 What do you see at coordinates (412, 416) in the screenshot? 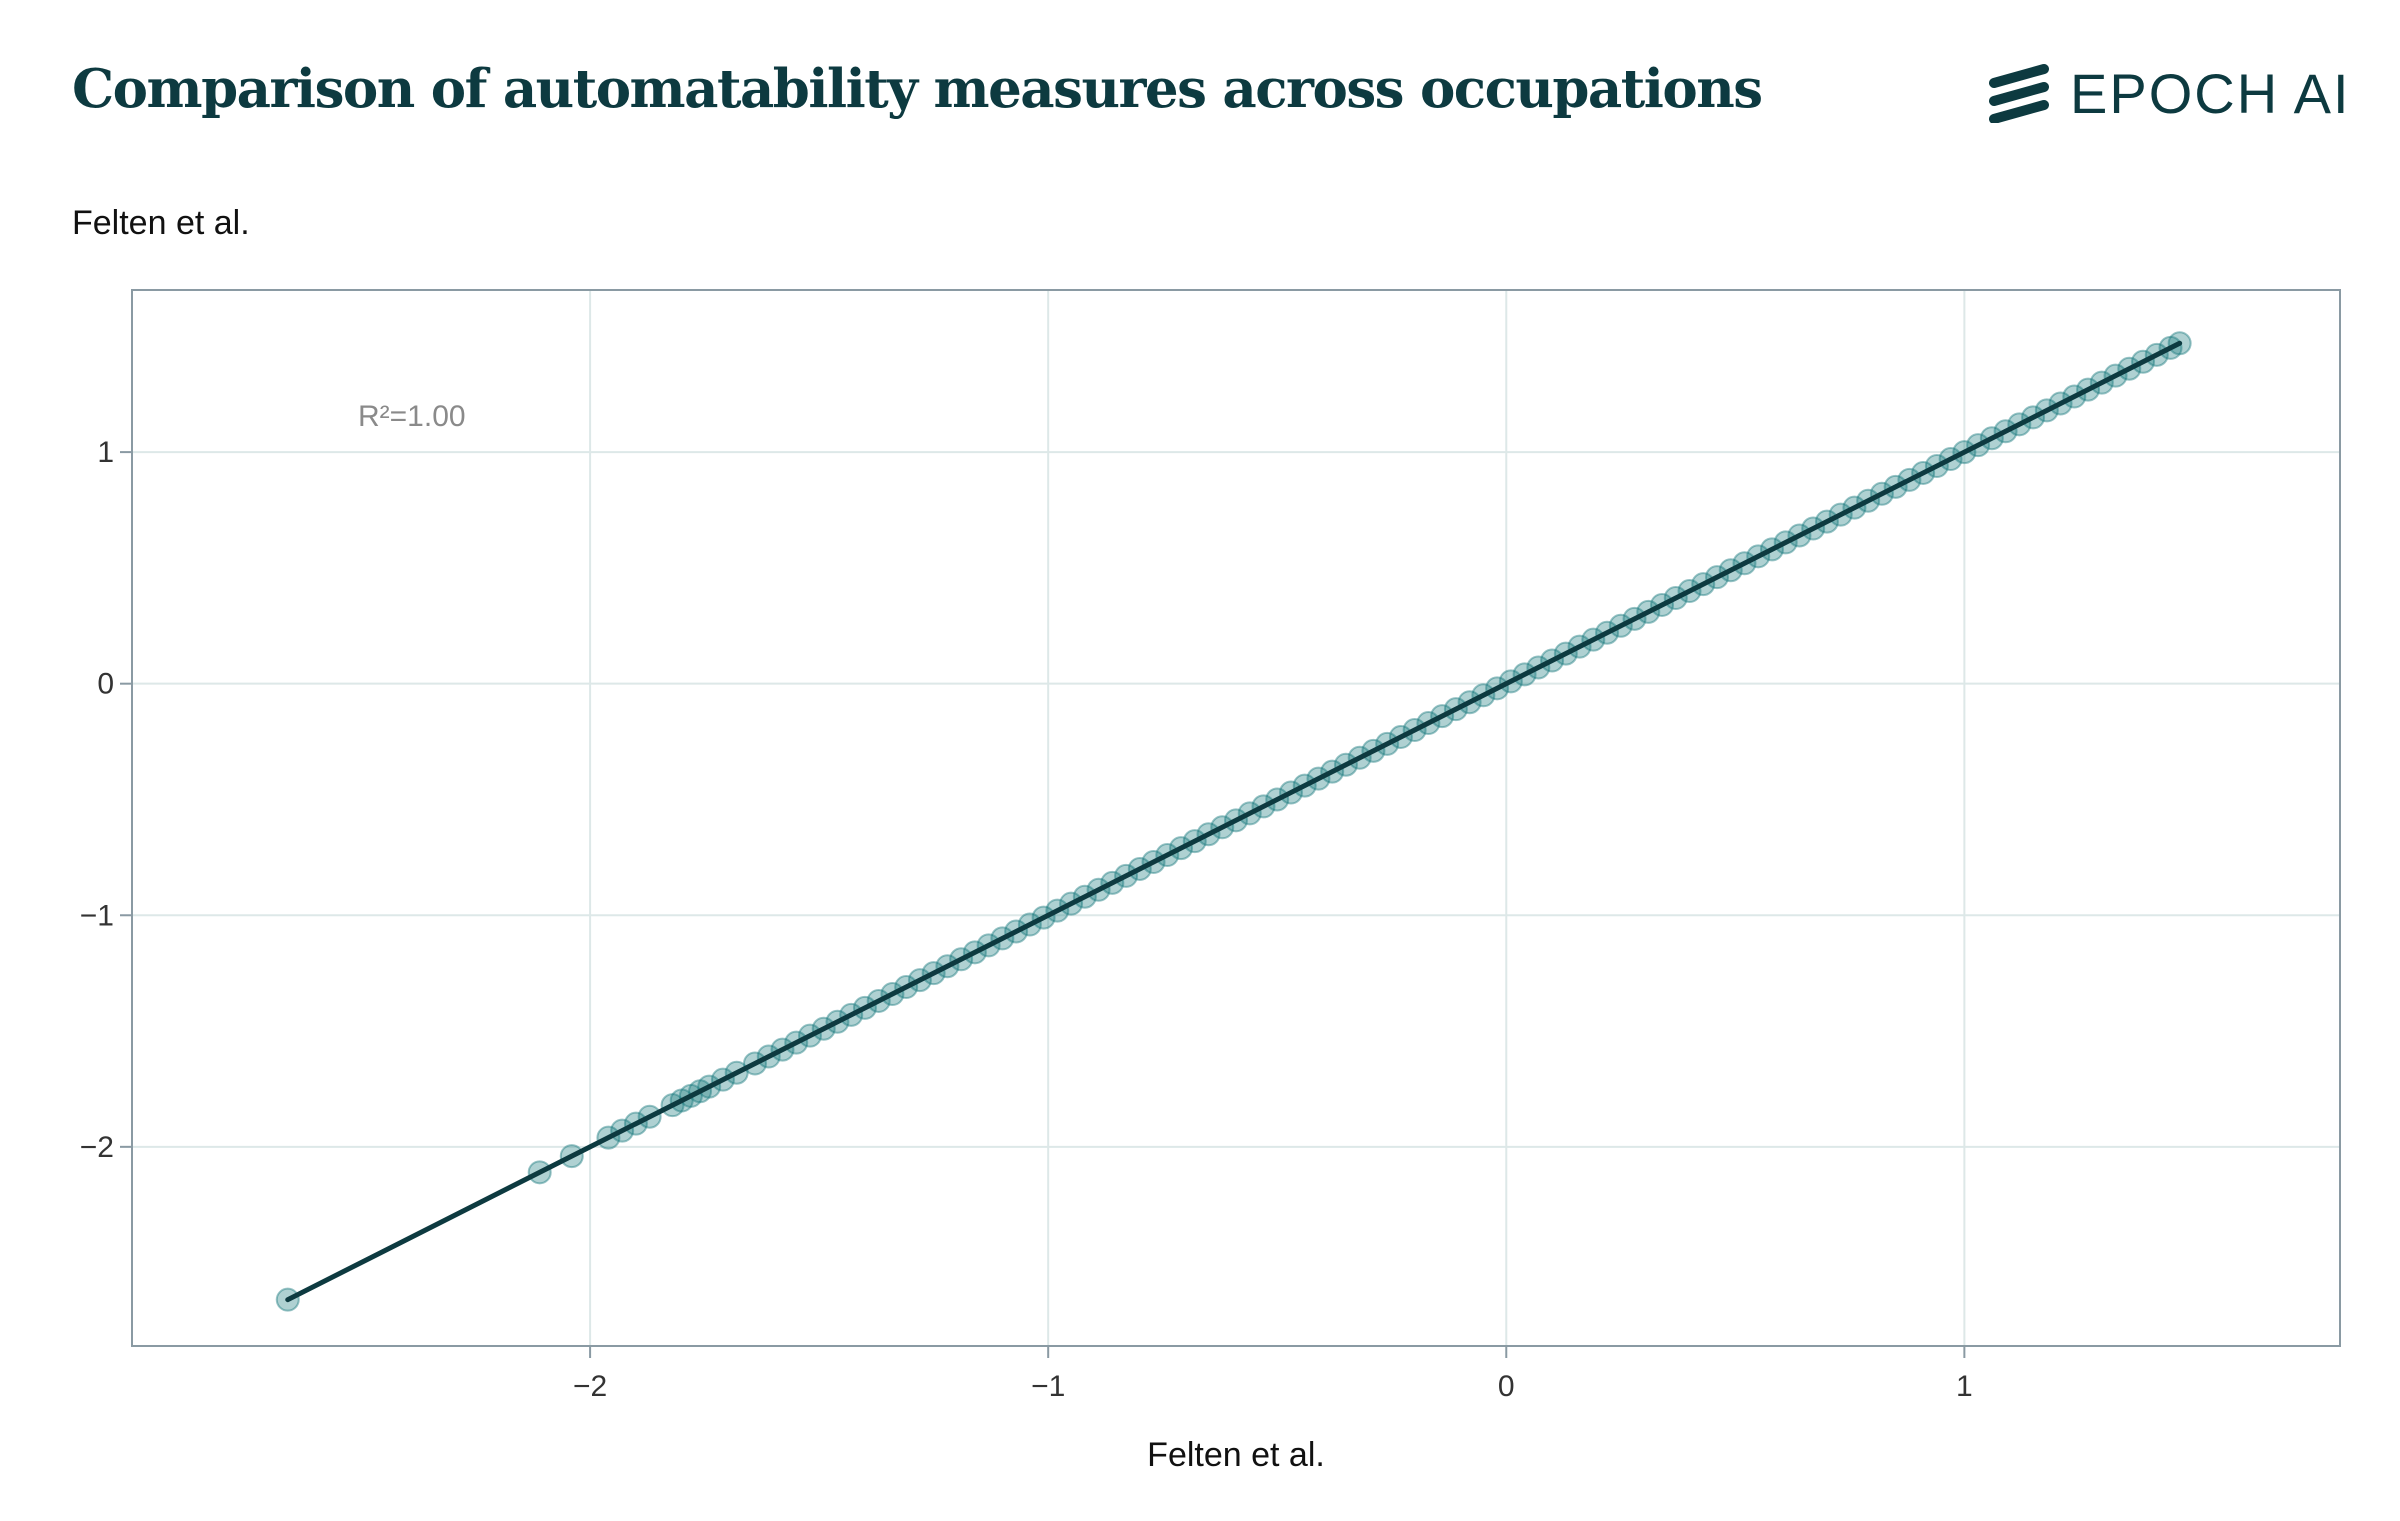
I see `r-squared-annotation: R²=1.00` at bounding box center [412, 416].